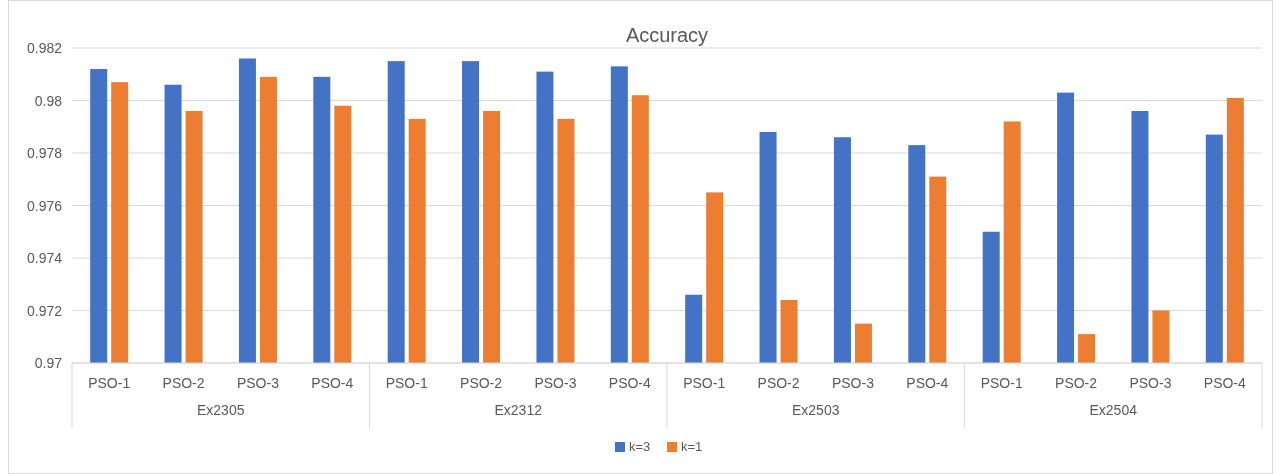  Describe the element at coordinates (640, 446) in the screenshot. I see `legend-label: k=3` at that location.